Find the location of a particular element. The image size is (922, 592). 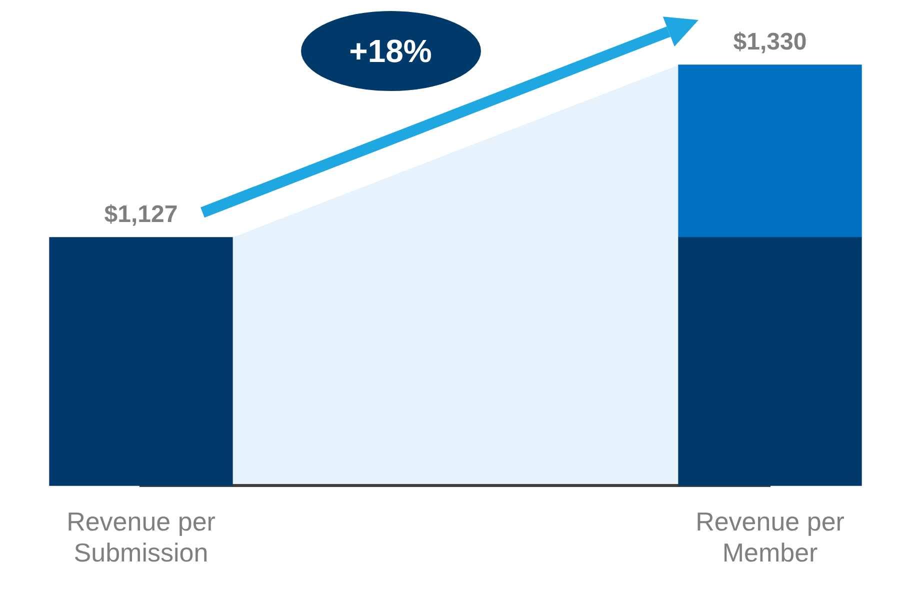

x-tick-label: Revenue per Submission is located at coordinates (141, 537).